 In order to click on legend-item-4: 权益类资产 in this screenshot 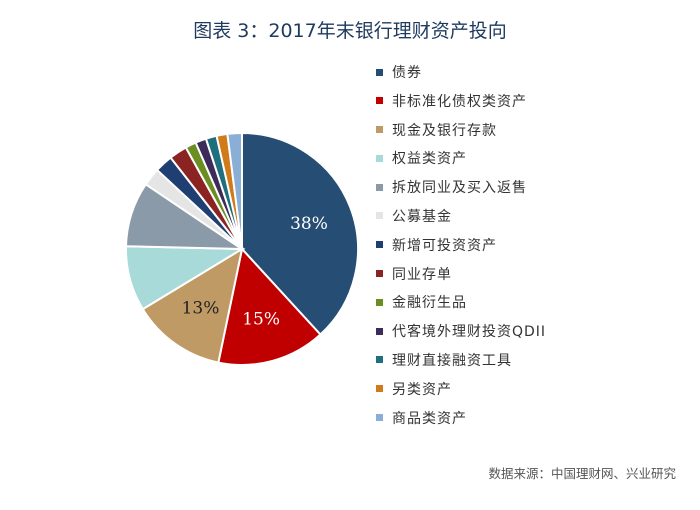, I will do `click(461, 159)`.